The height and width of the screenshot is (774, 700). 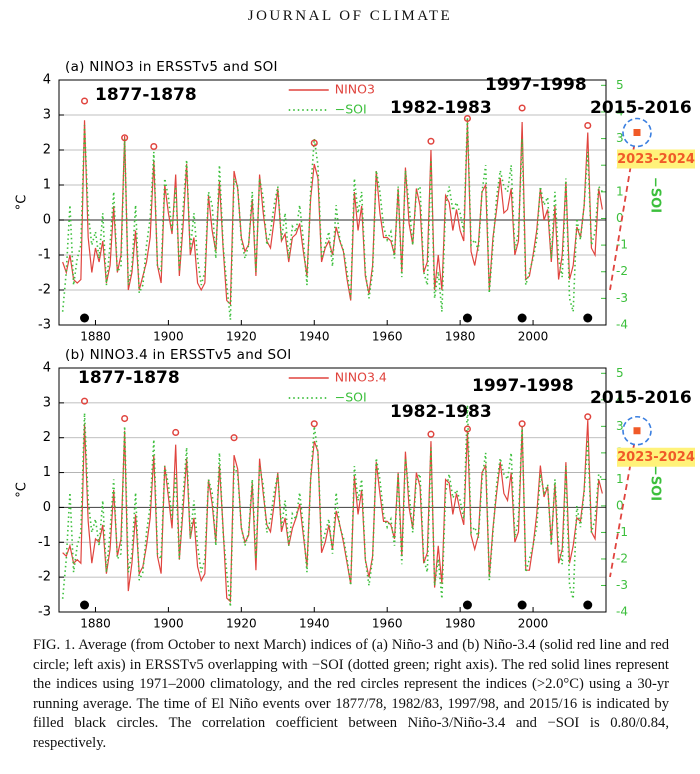 What do you see at coordinates (350, 16) in the screenshot?
I see `journal-header: JOURNAL OF CLIMATE` at bounding box center [350, 16].